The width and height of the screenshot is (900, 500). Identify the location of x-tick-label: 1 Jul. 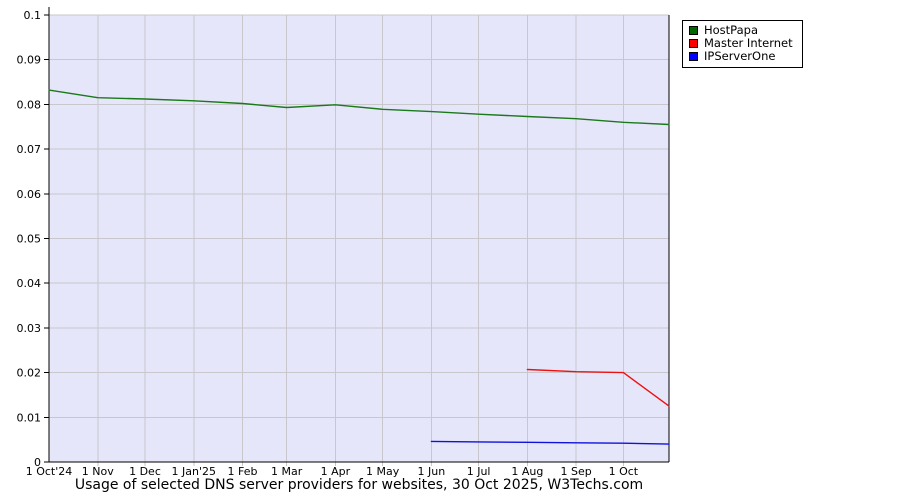
(479, 471).